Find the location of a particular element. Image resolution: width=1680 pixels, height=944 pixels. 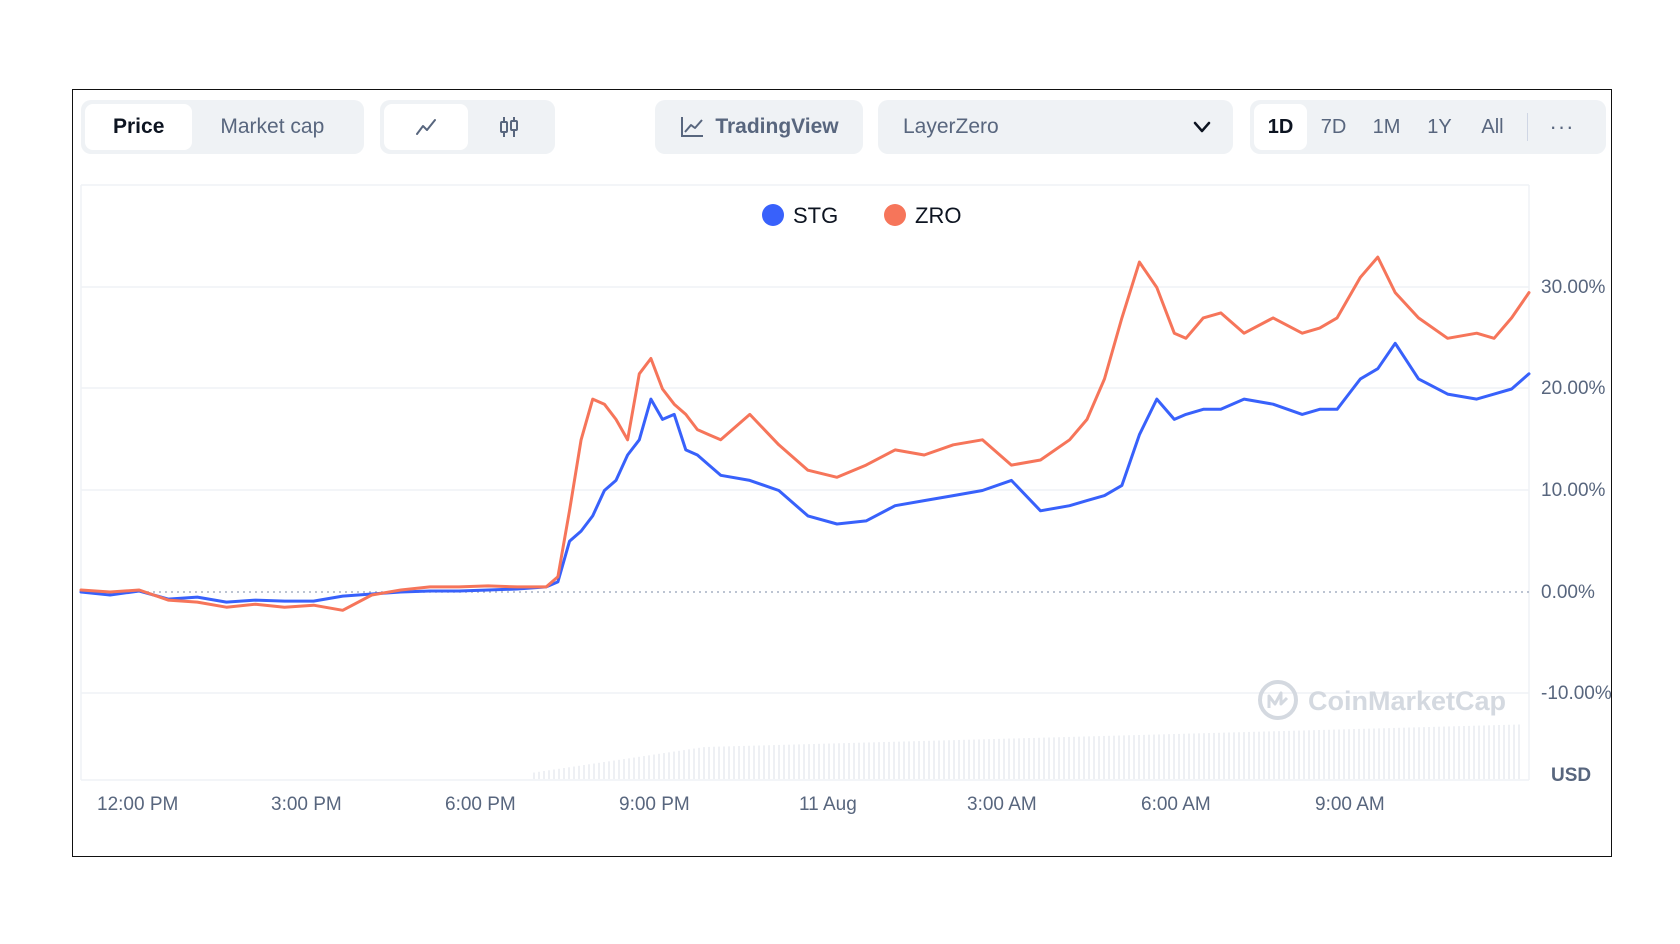

tradingview-button: TradingView is located at coordinates (759, 127).